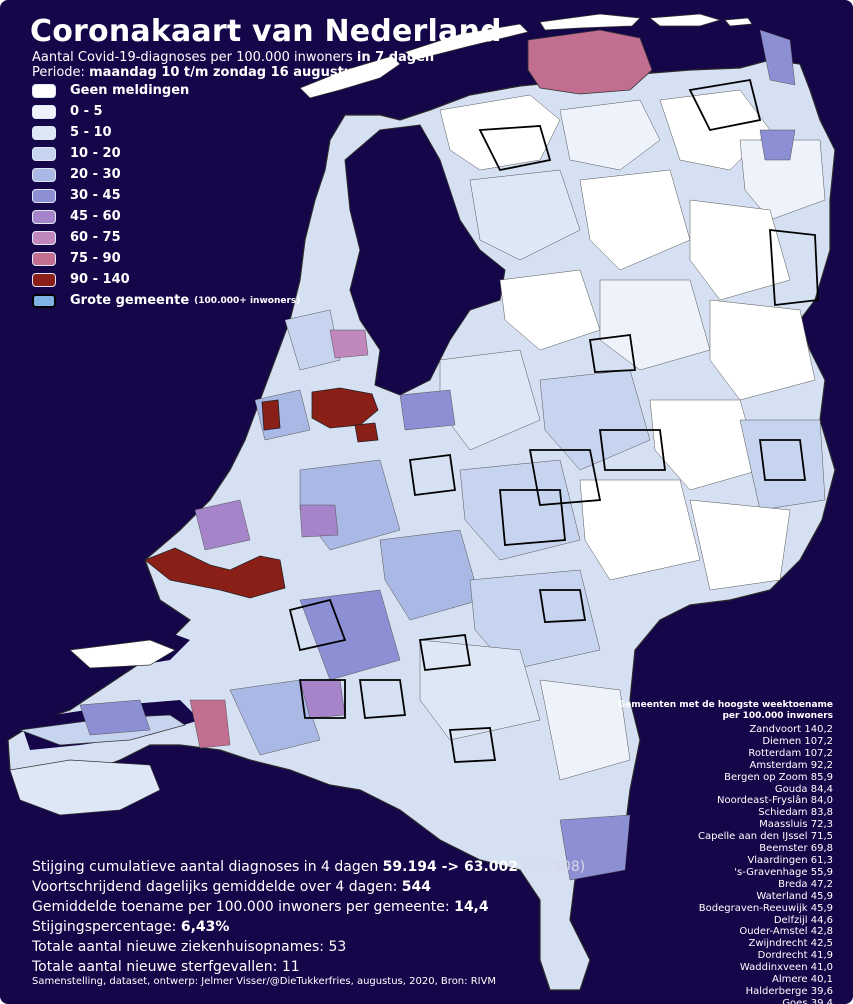 This screenshot has height=1004, width=853. What do you see at coordinates (790, 944) in the screenshot?
I see `ranking-row: Zwijndrecht 42,5` at bounding box center [790, 944].